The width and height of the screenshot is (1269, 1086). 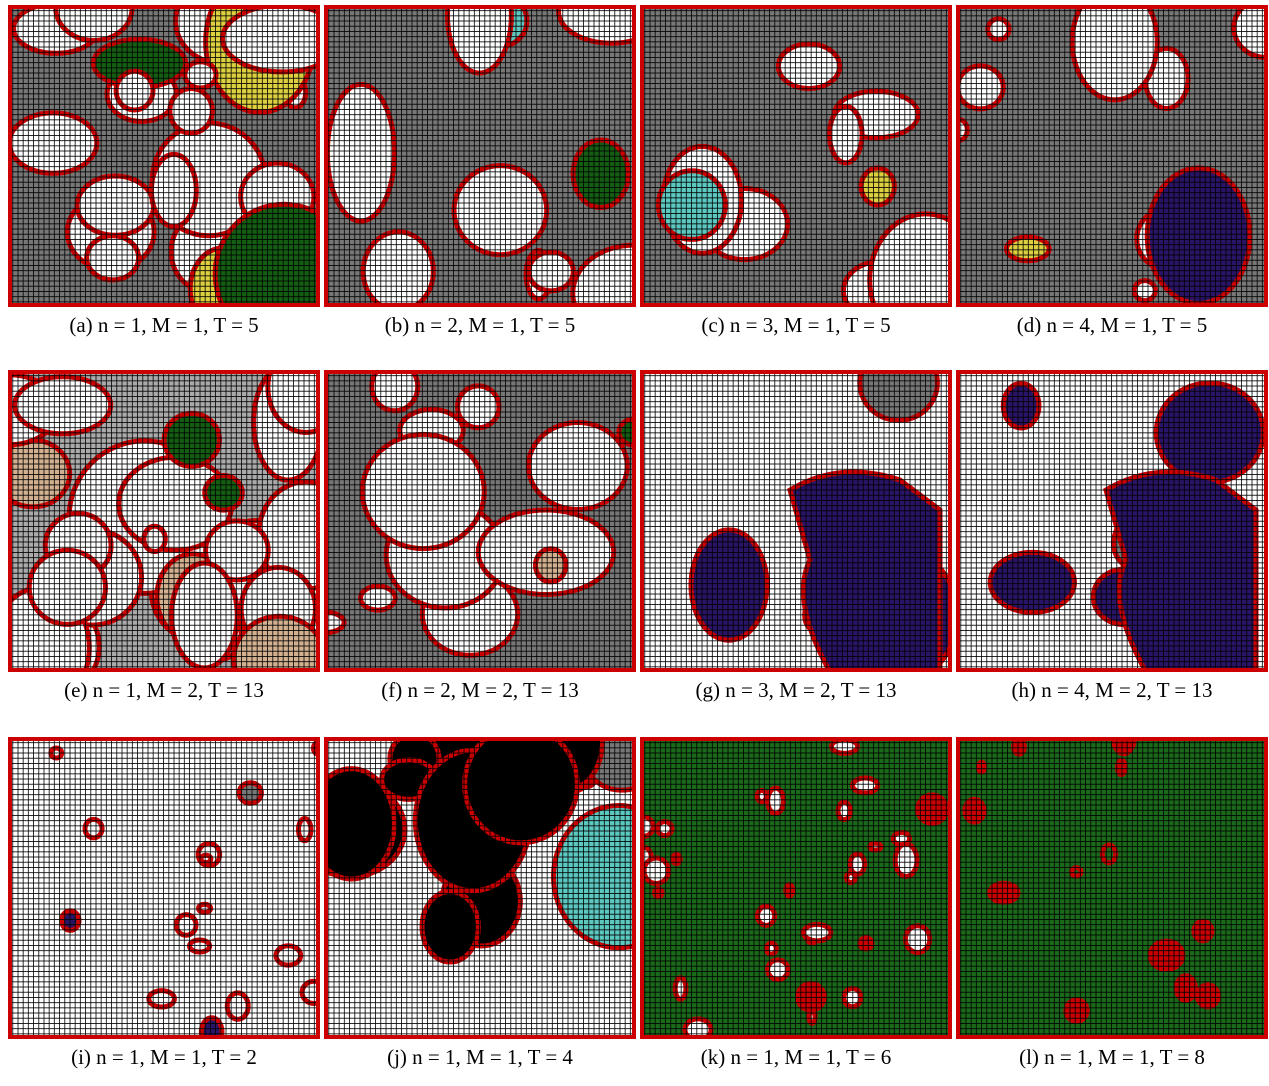 I want to click on caption: (j) n = 1, M = 1, T = 4, so click(x=480, y=1057).